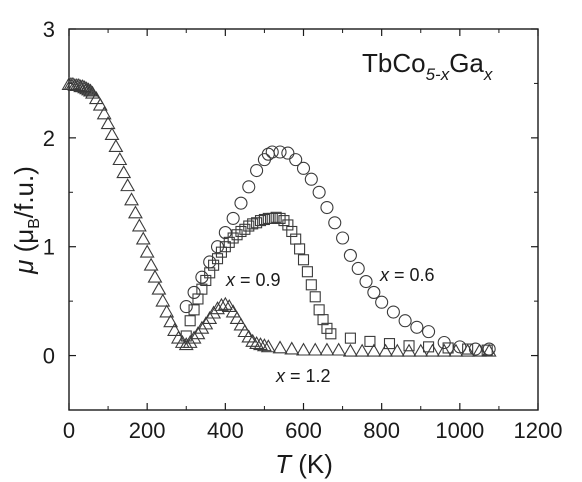 The image size is (582, 482). I want to click on x-tick-label: 0, so click(69, 430).